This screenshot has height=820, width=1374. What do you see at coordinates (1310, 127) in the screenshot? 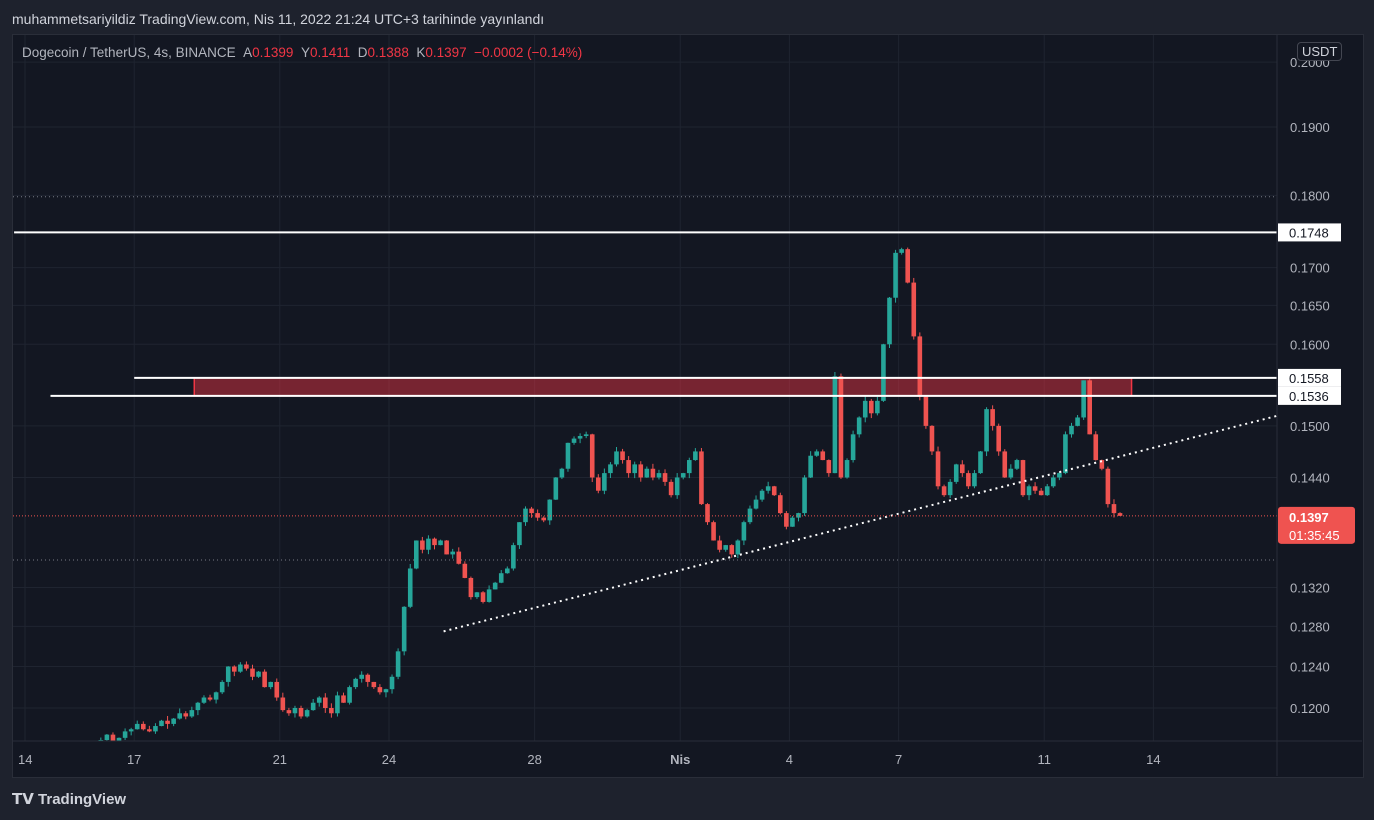
I see `price-tick-label: 0.1900` at bounding box center [1310, 127].